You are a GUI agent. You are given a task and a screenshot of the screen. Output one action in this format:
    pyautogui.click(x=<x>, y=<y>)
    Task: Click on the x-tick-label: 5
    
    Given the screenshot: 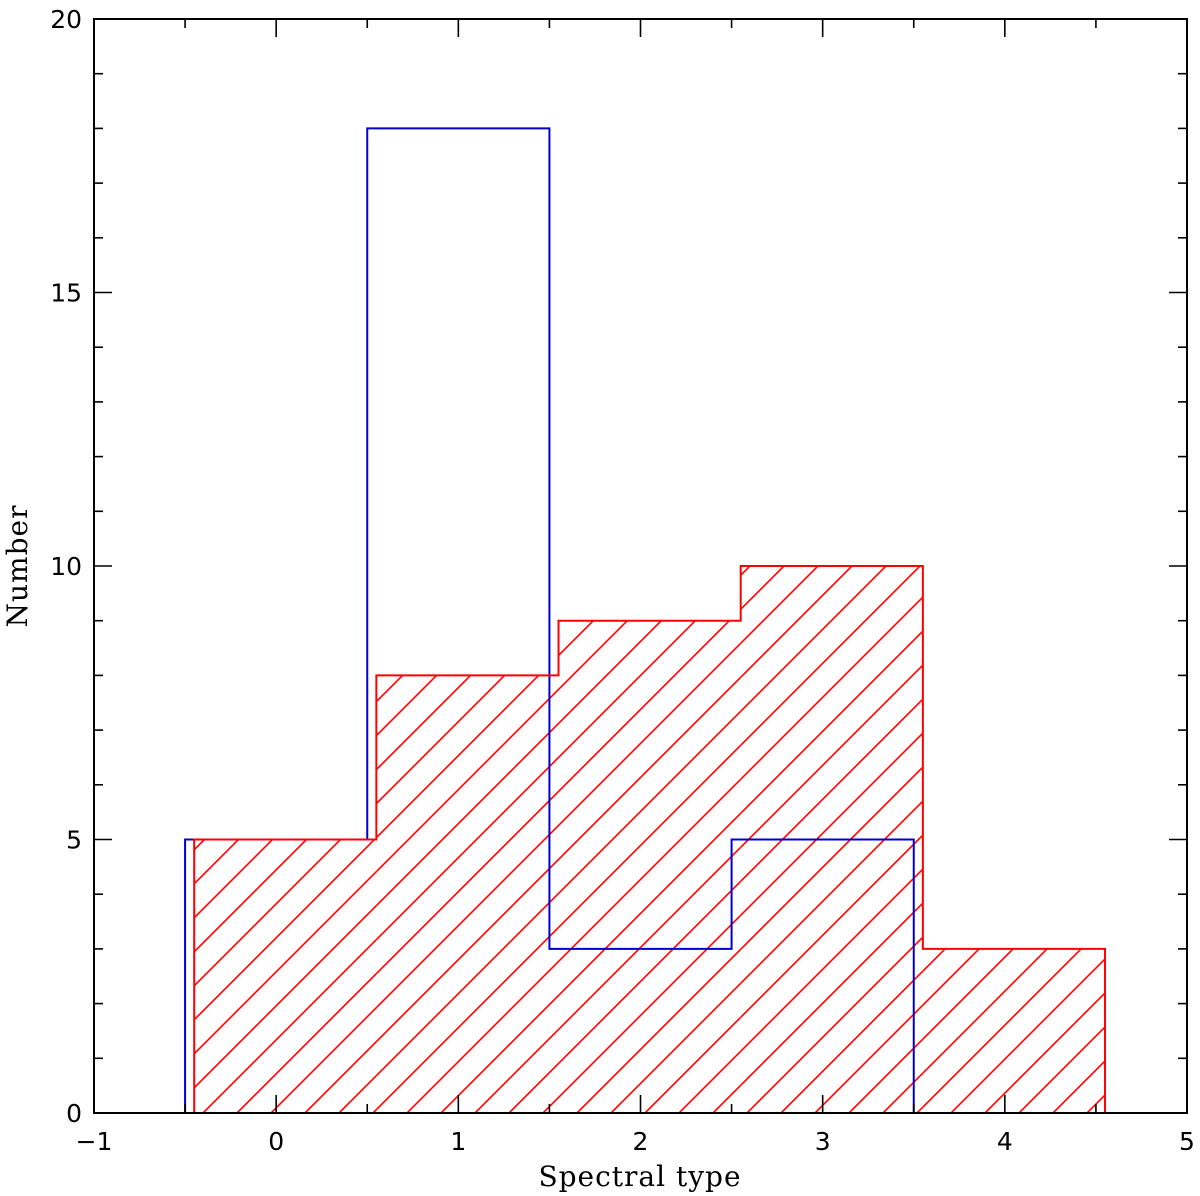 What is the action you would take?
    pyautogui.click(x=1187, y=1141)
    